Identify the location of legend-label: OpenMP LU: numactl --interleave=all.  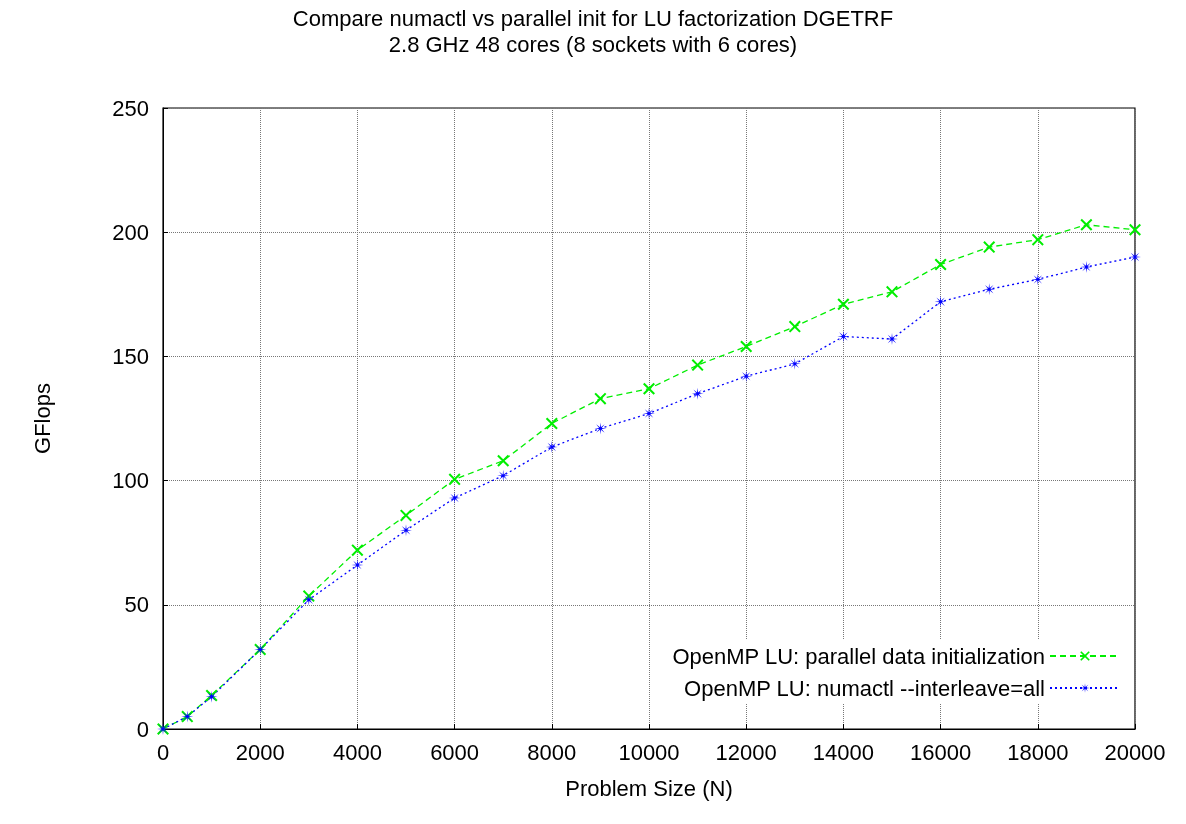
(864, 688).